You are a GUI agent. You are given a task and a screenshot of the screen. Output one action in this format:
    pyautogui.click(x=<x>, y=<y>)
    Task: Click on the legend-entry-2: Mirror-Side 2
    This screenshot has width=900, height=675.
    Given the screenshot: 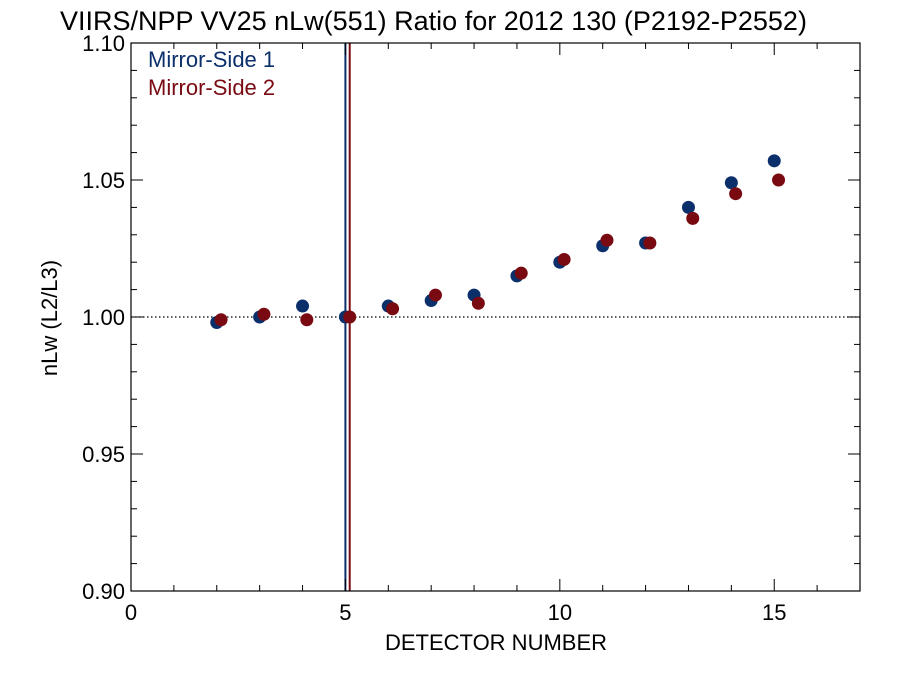 What is the action you would take?
    pyautogui.click(x=211, y=87)
    